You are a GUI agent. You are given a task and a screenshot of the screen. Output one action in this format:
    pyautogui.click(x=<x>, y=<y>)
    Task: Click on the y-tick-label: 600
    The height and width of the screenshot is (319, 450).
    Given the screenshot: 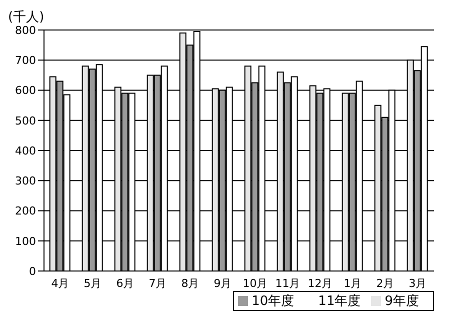 What is the action you would take?
    pyautogui.click(x=25, y=91)
    